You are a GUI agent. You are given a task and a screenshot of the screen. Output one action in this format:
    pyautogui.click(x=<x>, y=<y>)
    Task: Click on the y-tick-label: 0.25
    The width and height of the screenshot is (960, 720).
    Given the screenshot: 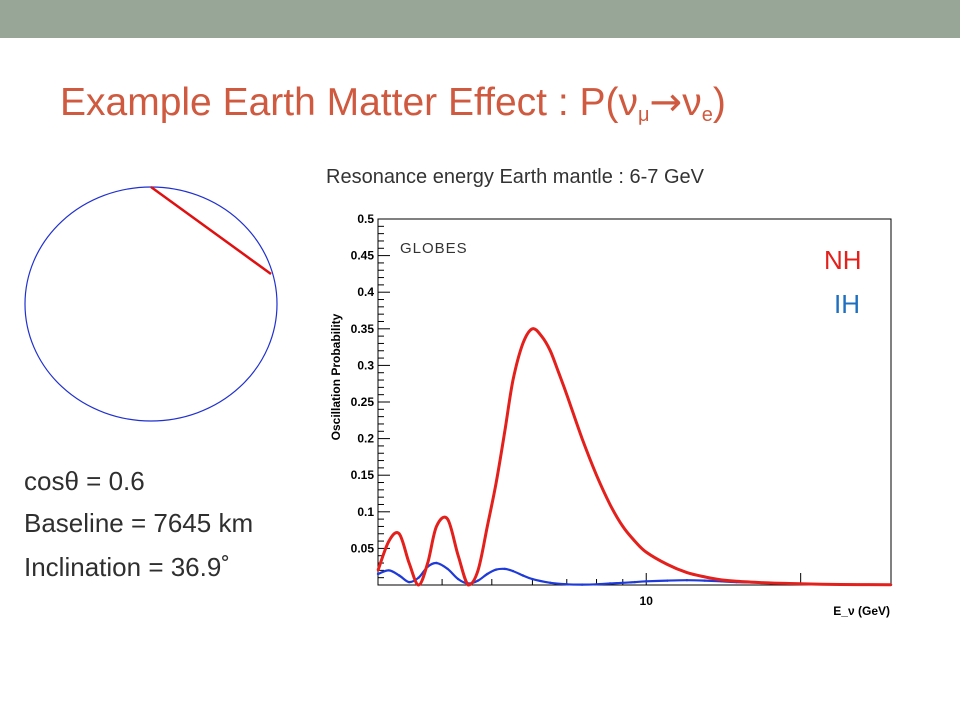 What is the action you would take?
    pyautogui.click(x=363, y=402)
    